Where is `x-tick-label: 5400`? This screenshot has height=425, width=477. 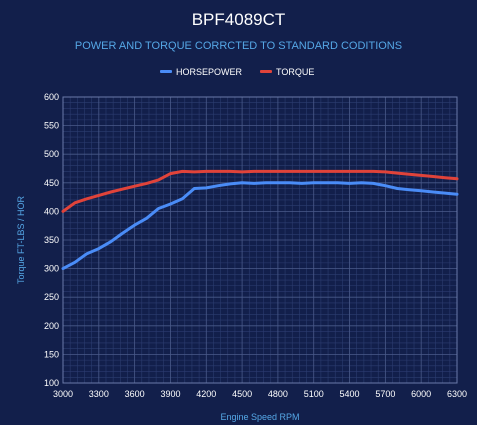
x-tick-label: 5400 is located at coordinates (350, 394).